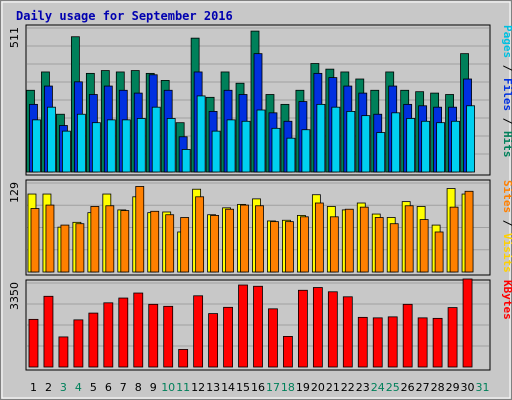 This screenshot has width=512, height=400. Describe the element at coordinates (483, 387) in the screenshot. I see `day-label-31: 31` at that location.